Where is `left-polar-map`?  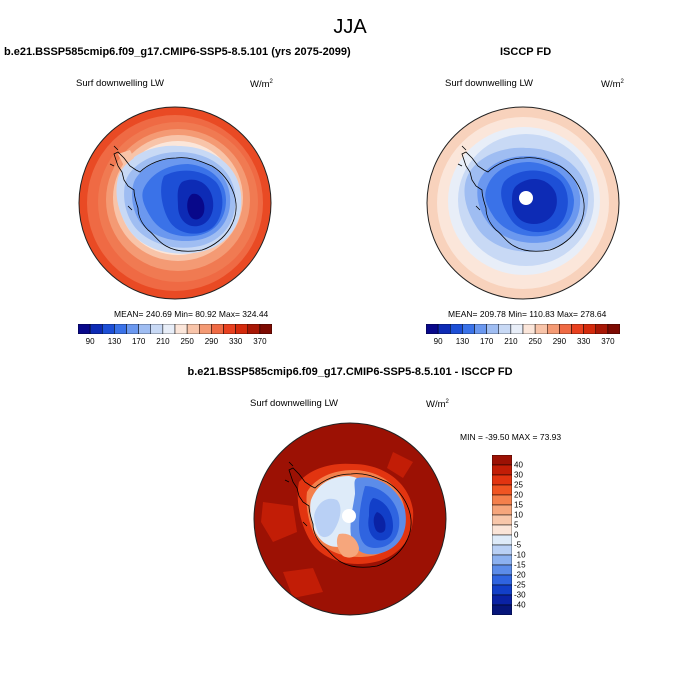 left-polar-map is located at coordinates (175, 203).